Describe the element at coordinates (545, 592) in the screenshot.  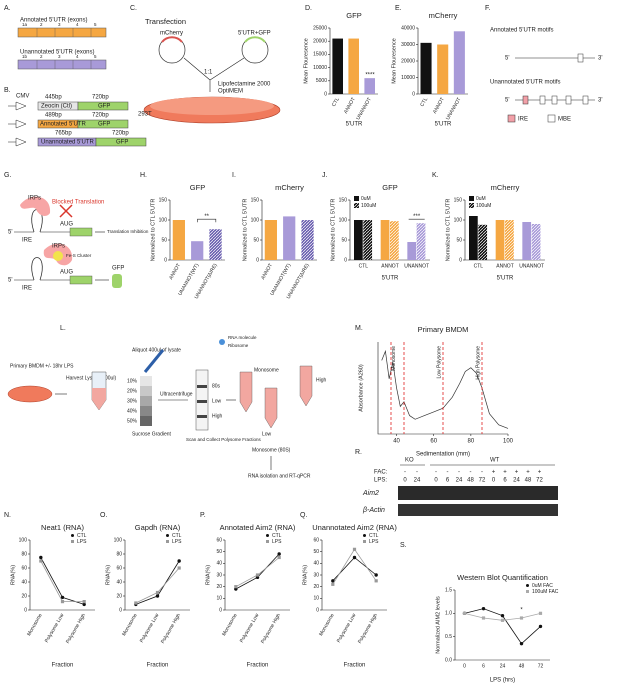
I see `legend-label: 100uM FAC` at that location.